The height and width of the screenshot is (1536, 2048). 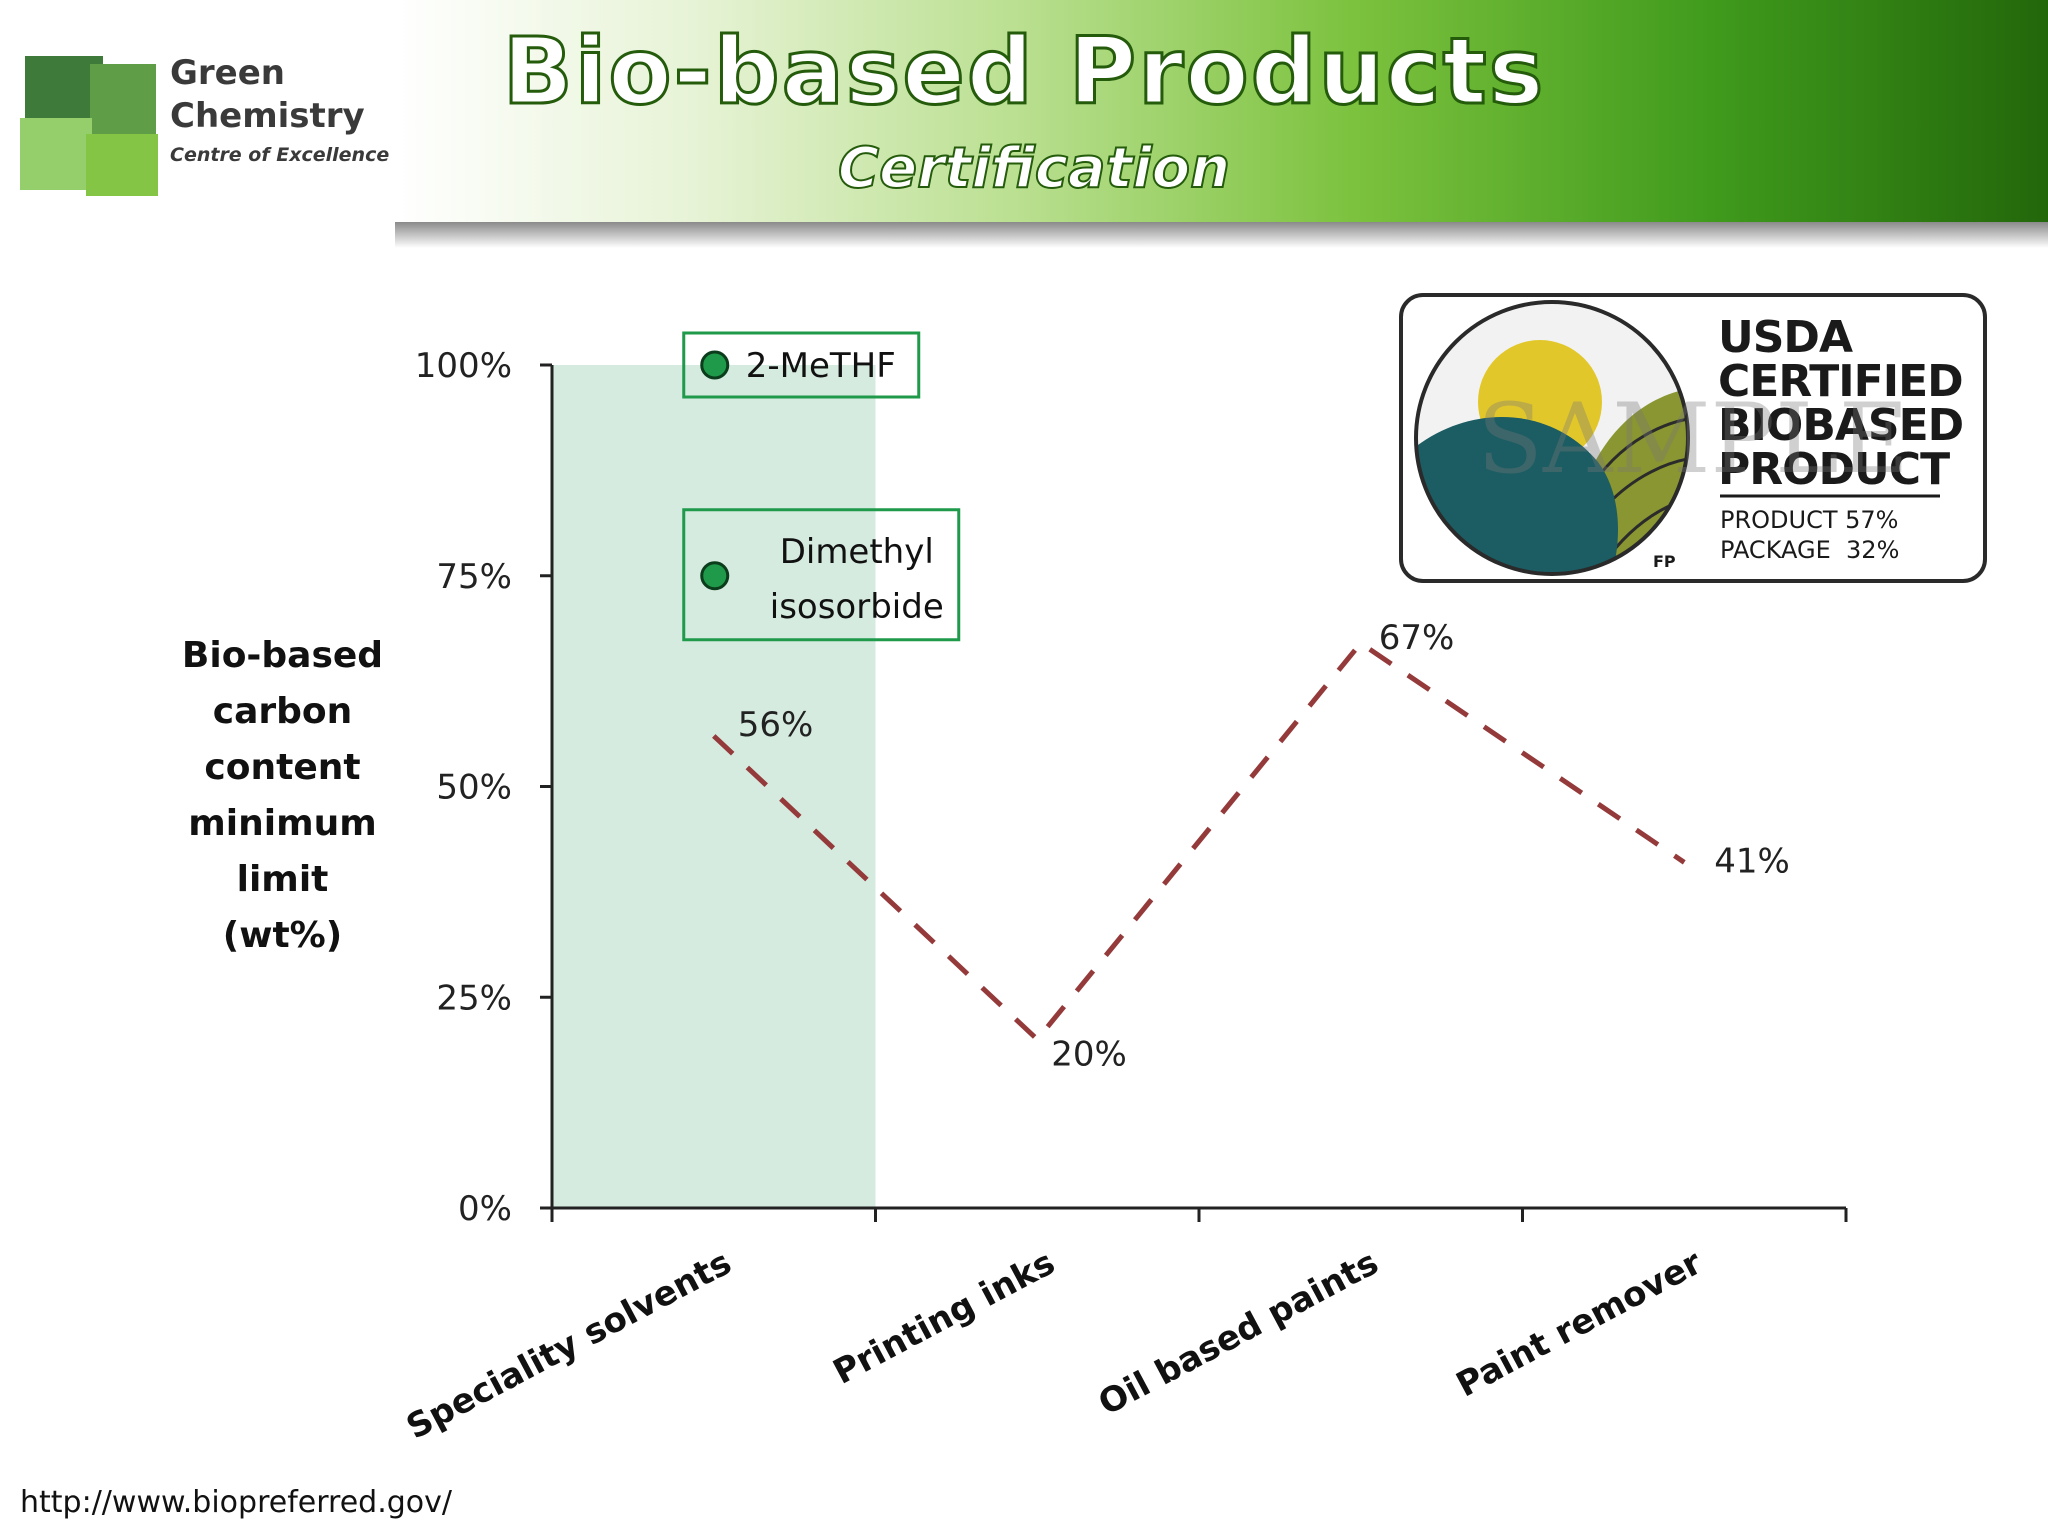 What do you see at coordinates (715, 576) in the screenshot?
I see `dimethyl-isosorbide-point` at bounding box center [715, 576].